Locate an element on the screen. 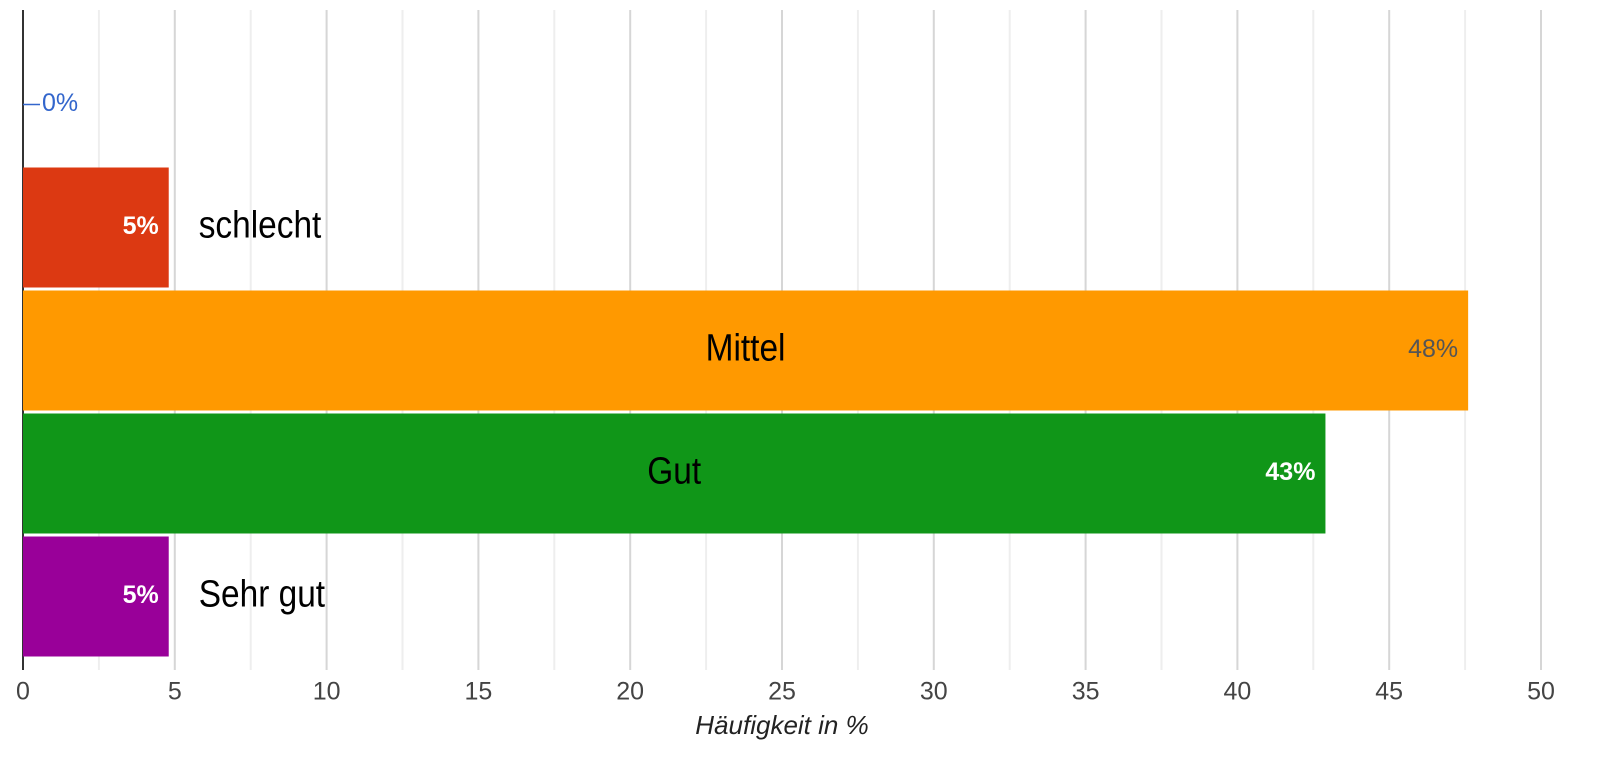 The image size is (1608, 762). category-label: Mittel is located at coordinates (746, 348).